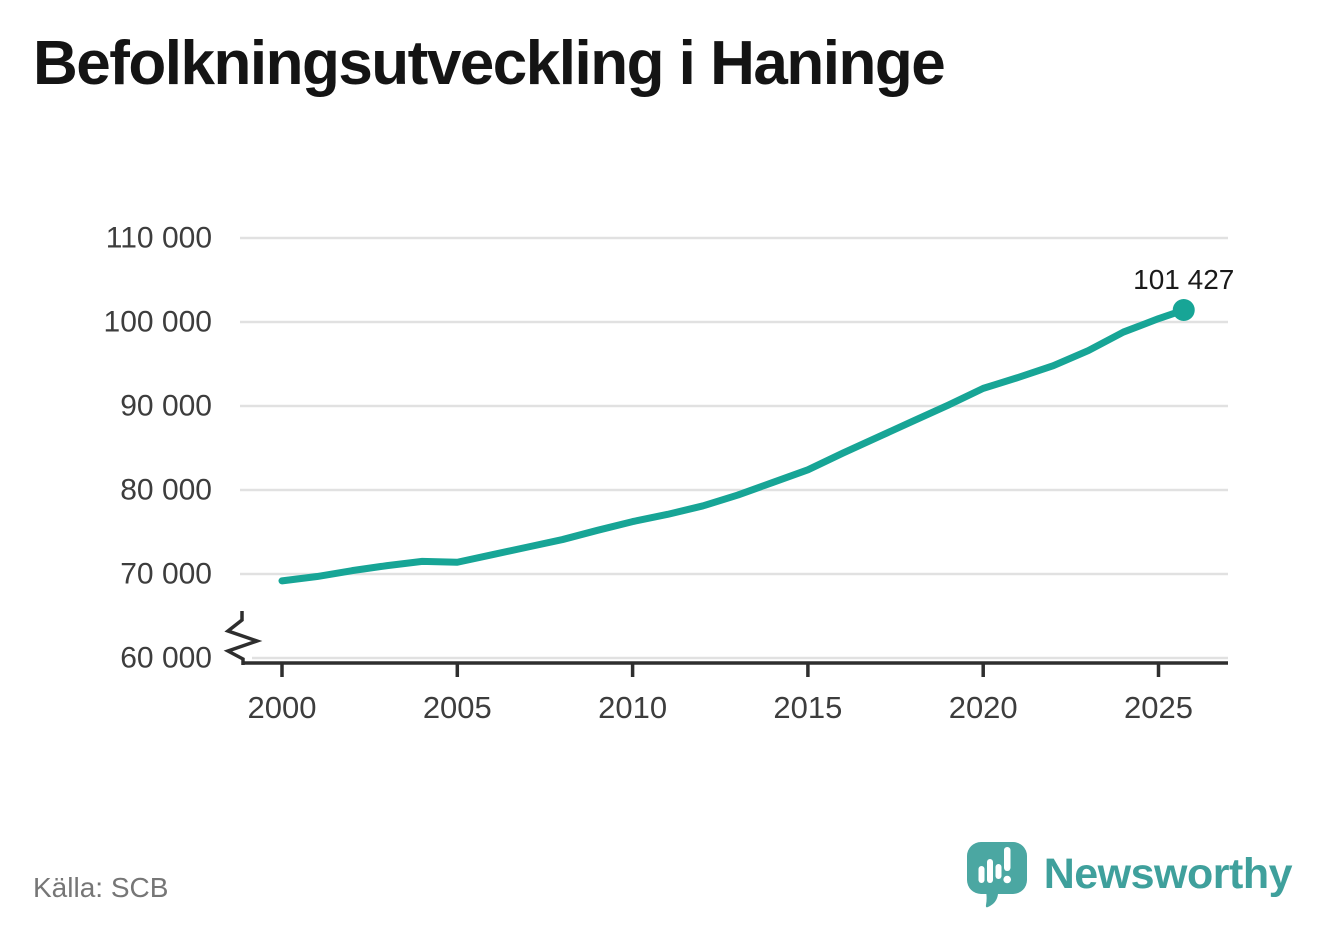 The width and height of the screenshot is (1322, 939). Describe the element at coordinates (101, 887) in the screenshot. I see `source-note: Källa: SCB` at that location.